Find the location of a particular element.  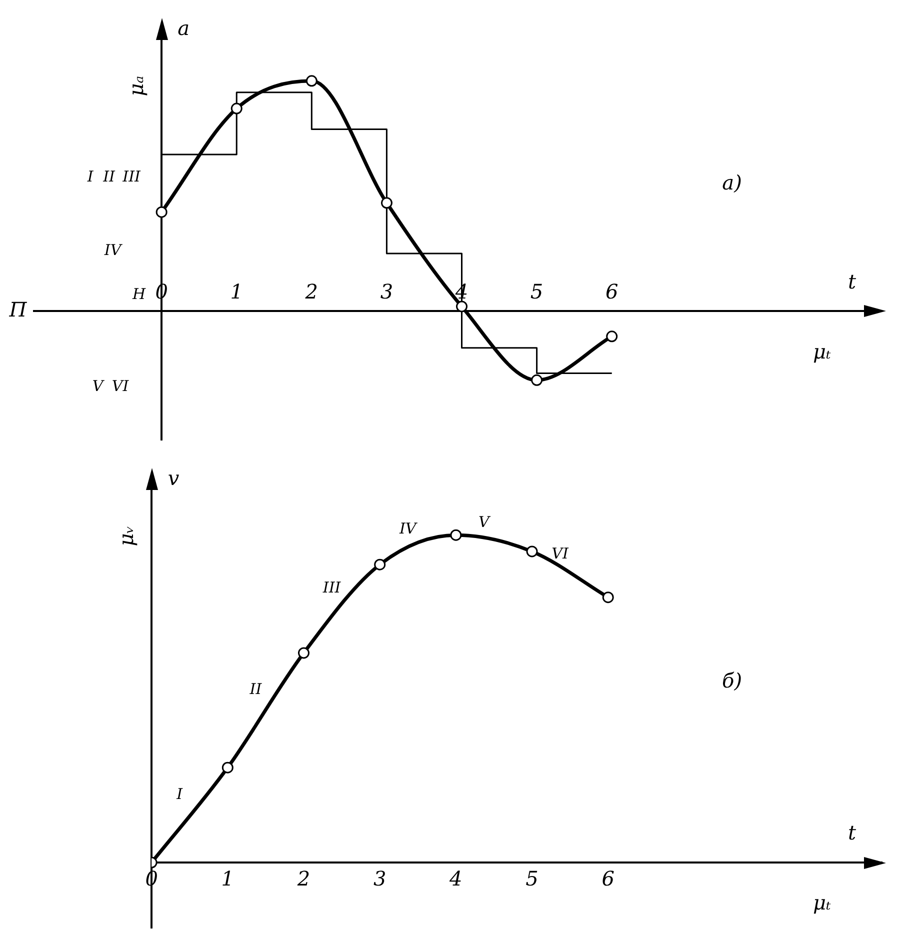

annotation: a) is located at coordinates (732, 182).